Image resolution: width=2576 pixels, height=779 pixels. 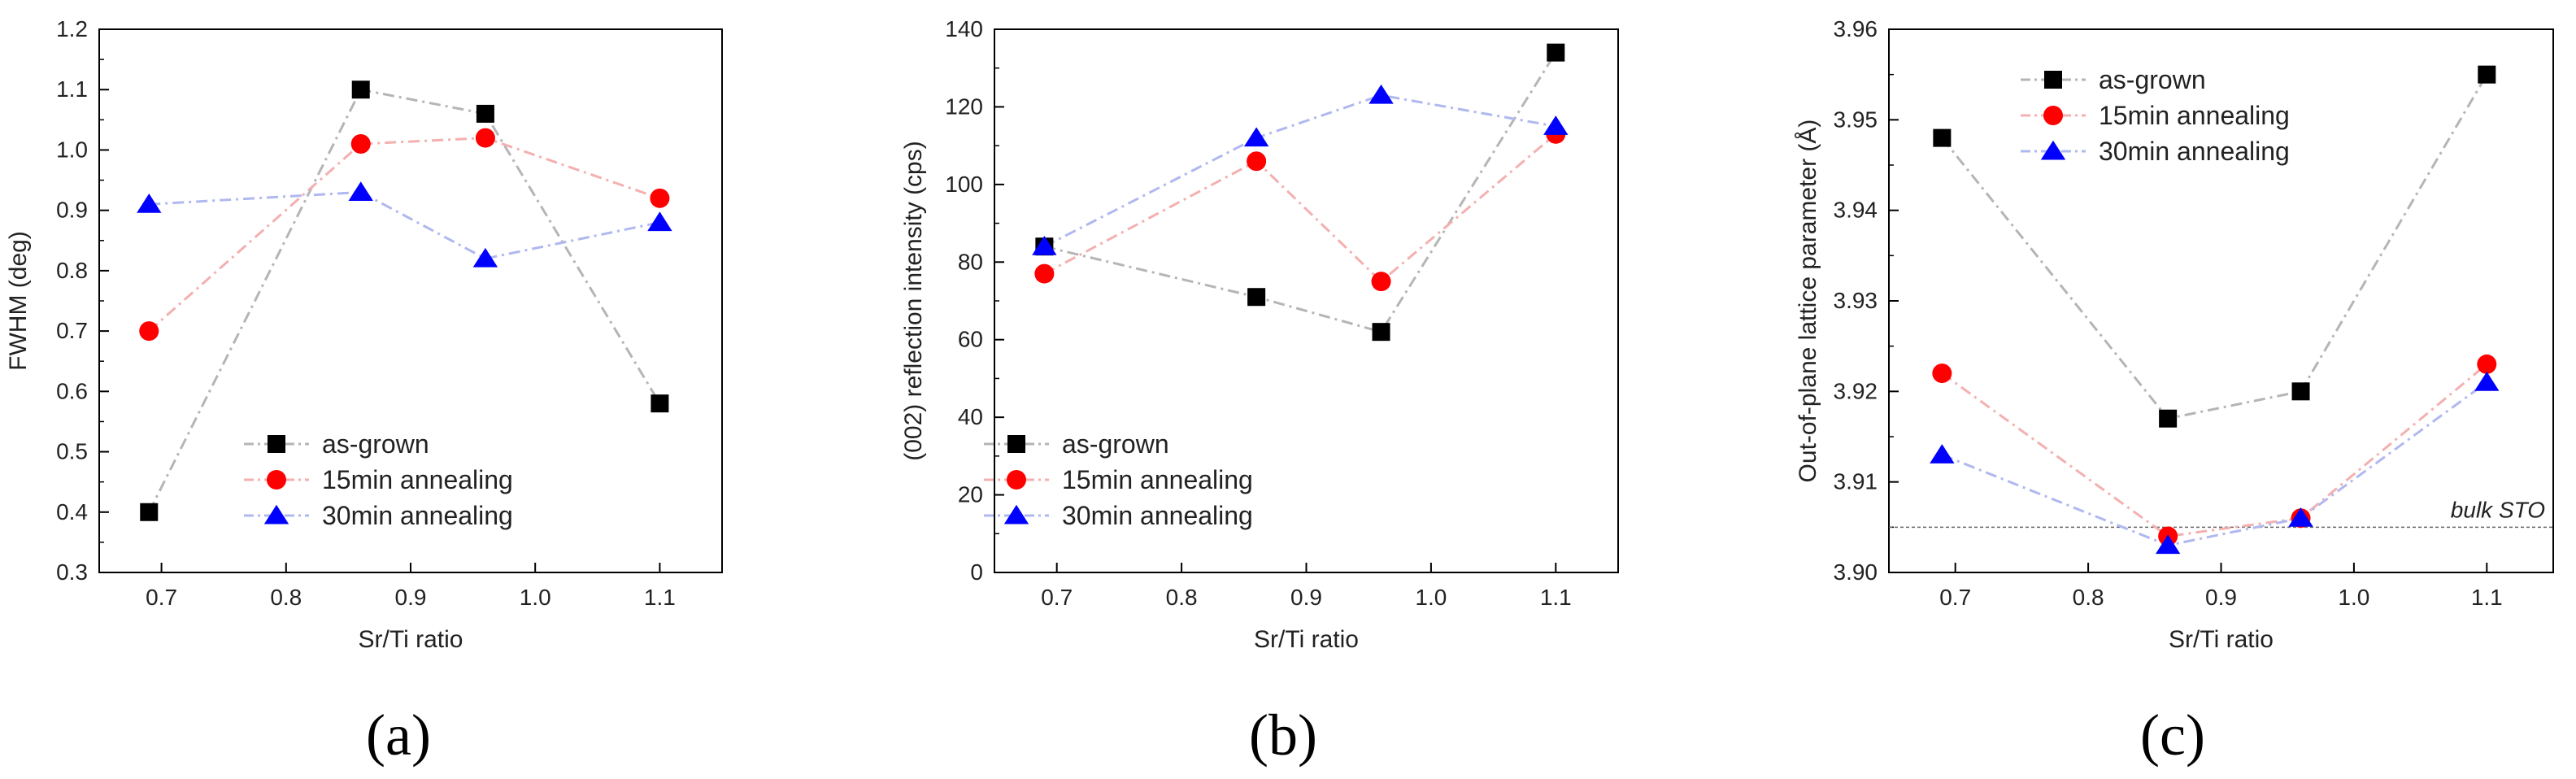 What do you see at coordinates (2498, 509) in the screenshot?
I see `reference-line-label: bulk STO` at bounding box center [2498, 509].